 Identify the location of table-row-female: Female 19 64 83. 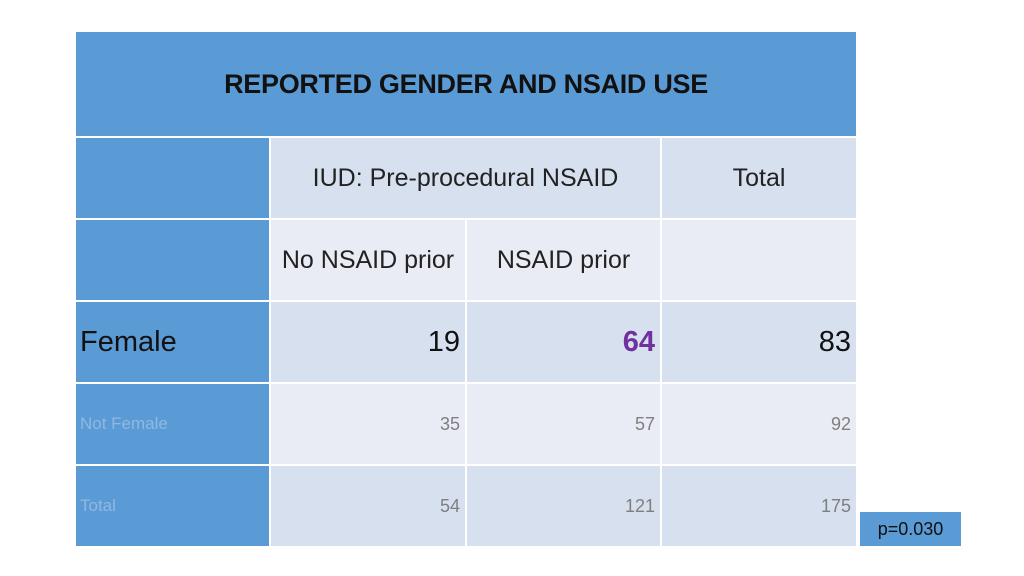
(466, 342).